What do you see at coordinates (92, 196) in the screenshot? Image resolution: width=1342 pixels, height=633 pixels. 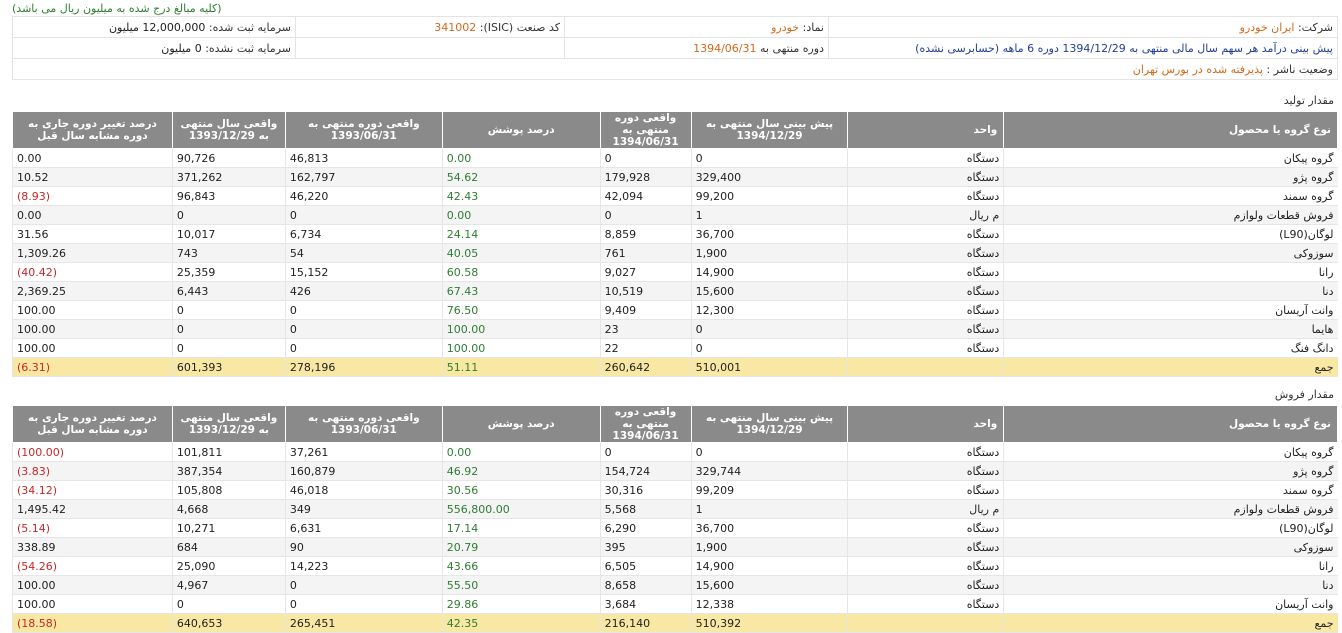 I see `cell-change: (8.93)` at bounding box center [92, 196].